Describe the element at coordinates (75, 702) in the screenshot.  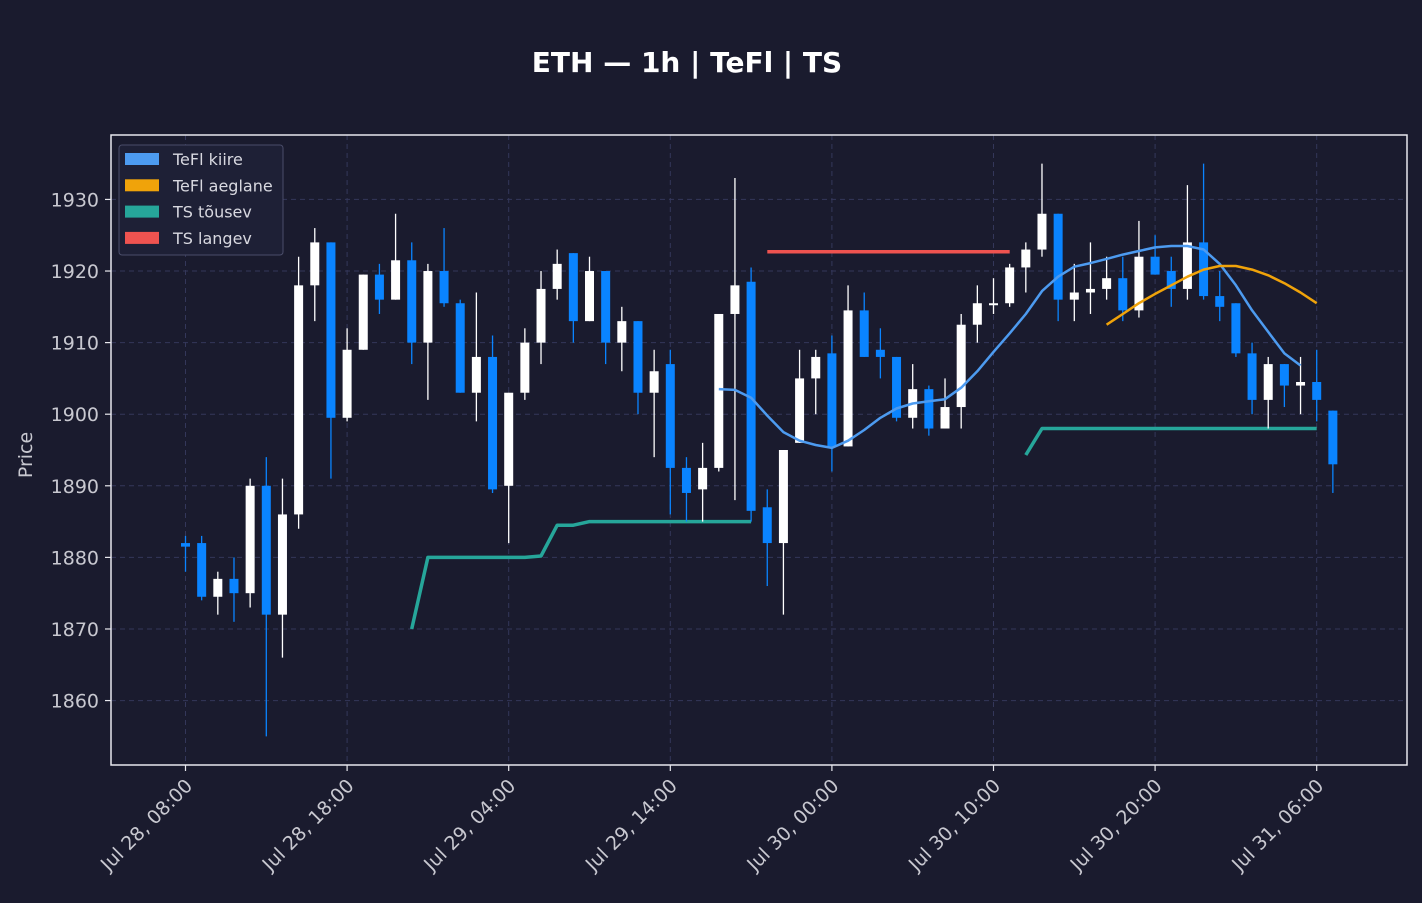
I see `y-tick-label: 1860` at that location.